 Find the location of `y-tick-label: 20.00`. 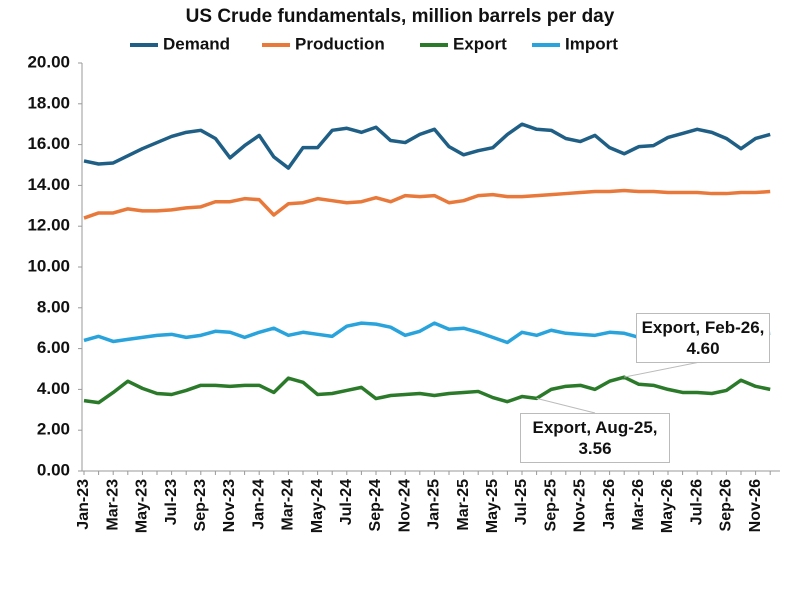

y-tick-label: 20.00 is located at coordinates (48, 61).